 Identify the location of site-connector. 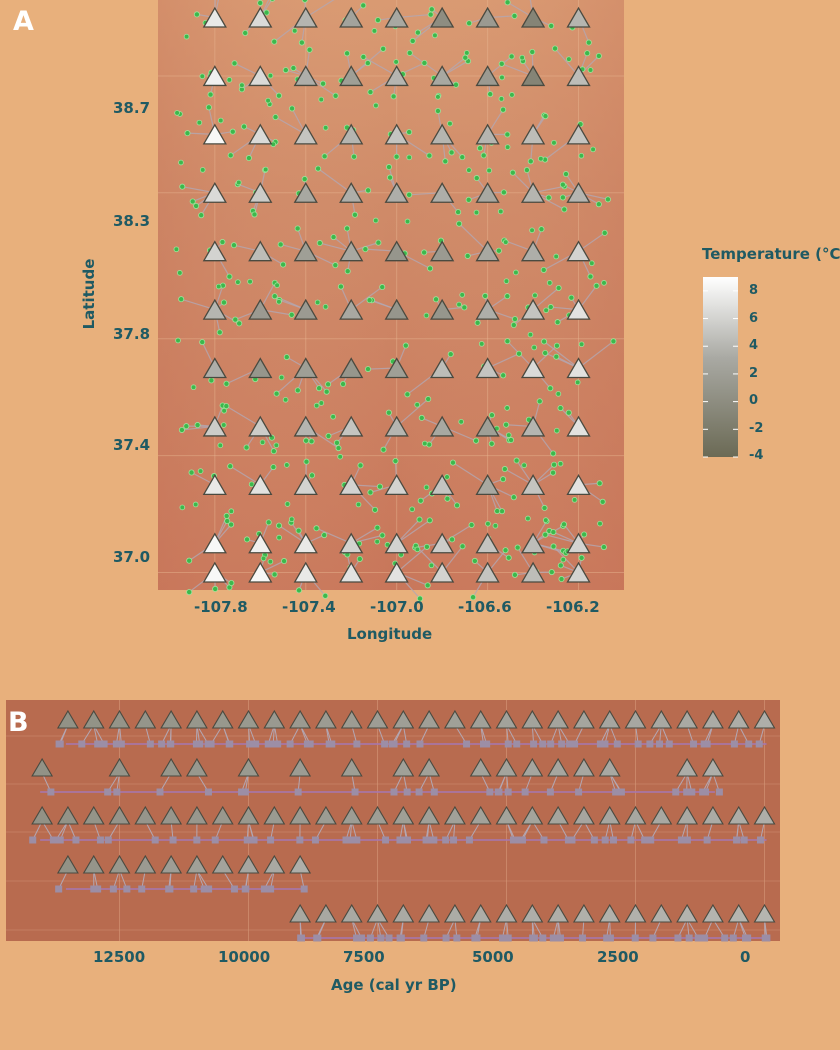
(456, 534).